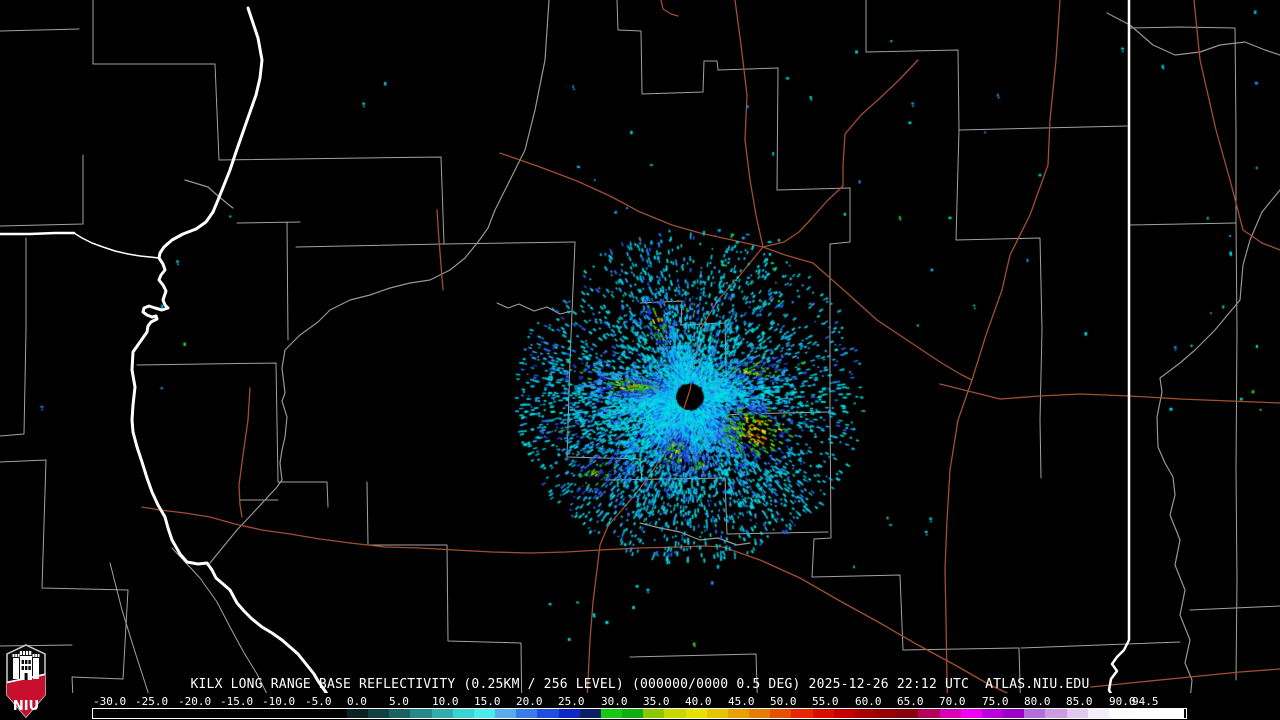 The height and width of the screenshot is (720, 1280). Describe the element at coordinates (825, 701) in the screenshot. I see `colorbar-tick-label: 55.0` at that location.